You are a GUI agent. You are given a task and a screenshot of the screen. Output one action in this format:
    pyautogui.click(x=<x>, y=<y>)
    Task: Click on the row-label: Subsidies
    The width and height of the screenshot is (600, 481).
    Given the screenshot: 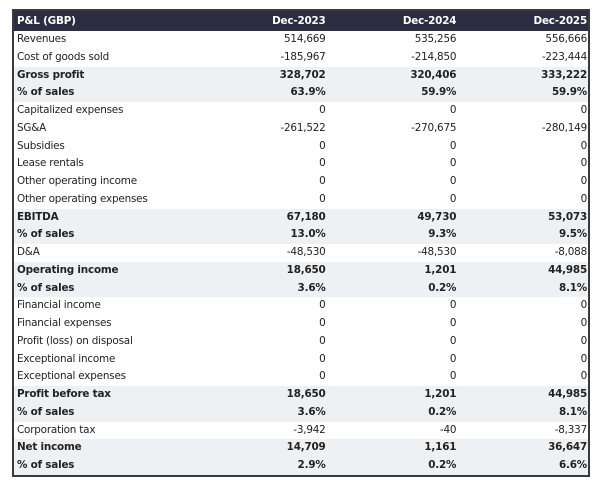 What is the action you would take?
    pyautogui.click(x=41, y=145)
    